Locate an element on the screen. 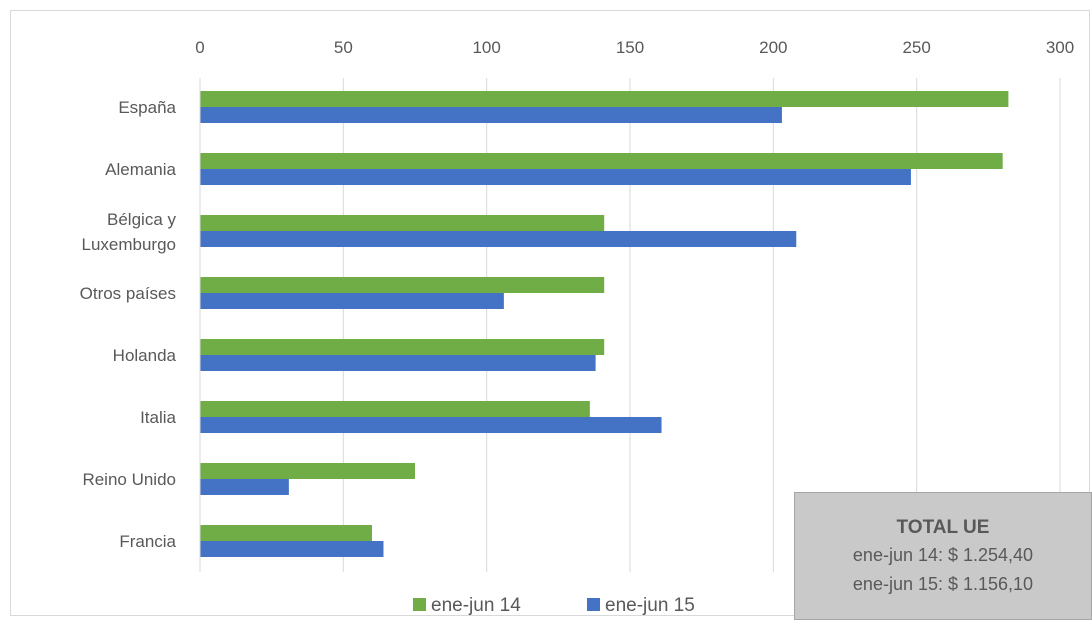 Image resolution: width=1092 pixels, height=620 pixels. x-tick-250: 250 is located at coordinates (916, 47).